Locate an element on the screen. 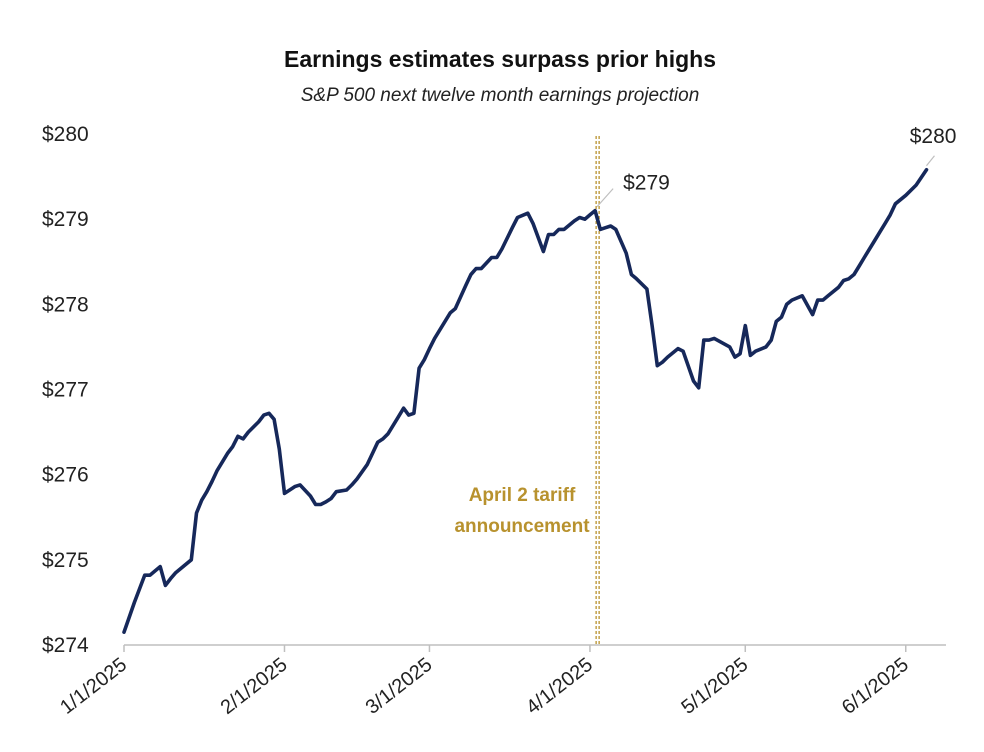 Image resolution: width=984 pixels, height=752 pixels. tariff-annotation-label: announcement is located at coordinates (522, 526).